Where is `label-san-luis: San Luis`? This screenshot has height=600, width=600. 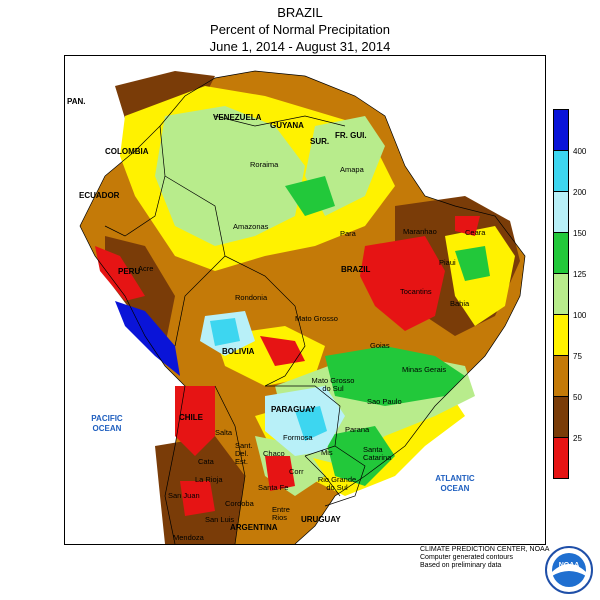 label-san-luis: San Luis is located at coordinates (220, 519).